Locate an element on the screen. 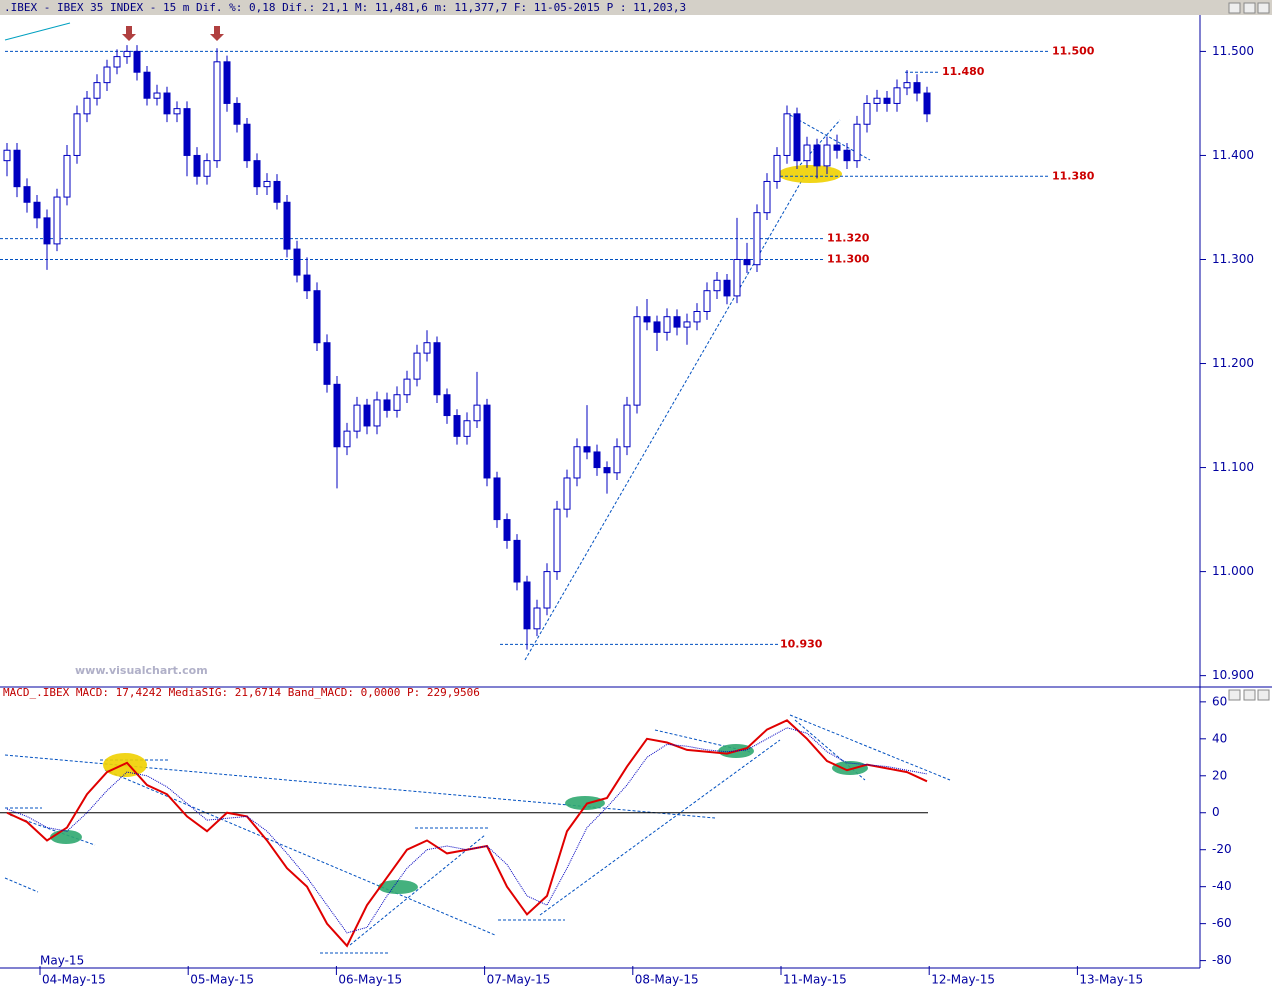 This screenshot has width=1272, height=989. y-tick-label: -40 is located at coordinates (1222, 886).